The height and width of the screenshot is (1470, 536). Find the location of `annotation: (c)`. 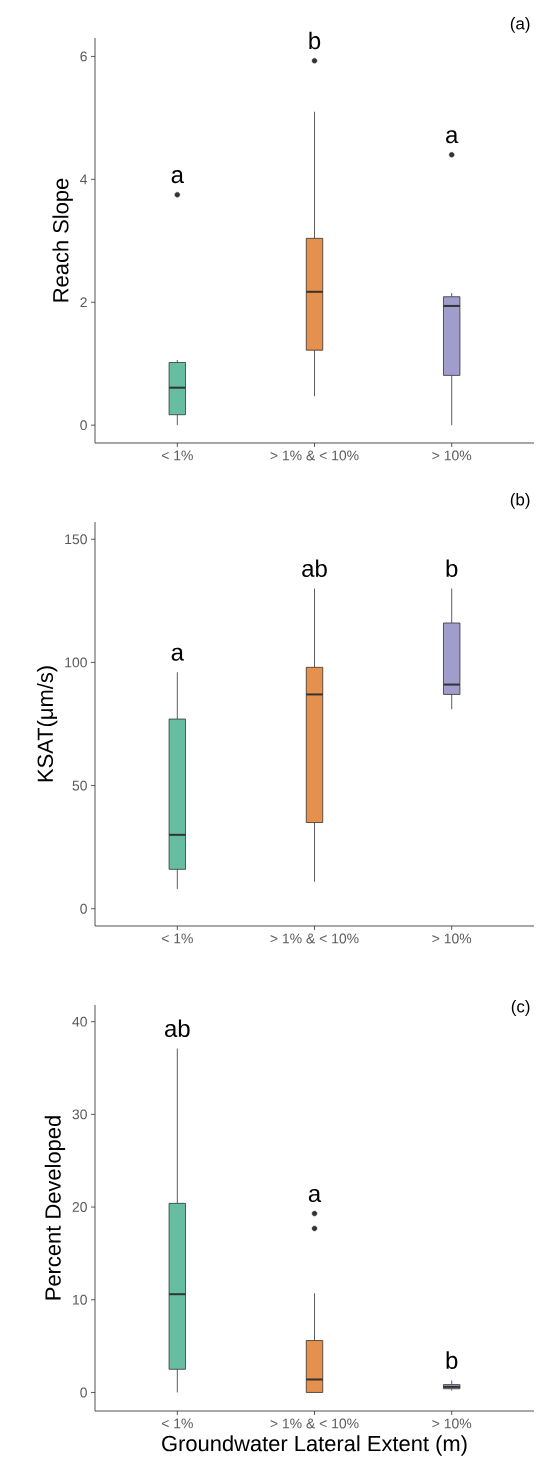

annotation: (c) is located at coordinates (520, 1008).